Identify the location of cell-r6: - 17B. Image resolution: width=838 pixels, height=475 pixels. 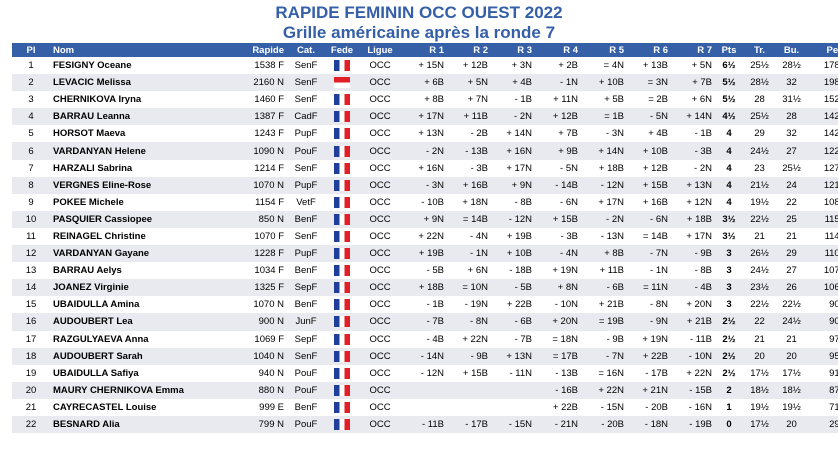
(656, 373).